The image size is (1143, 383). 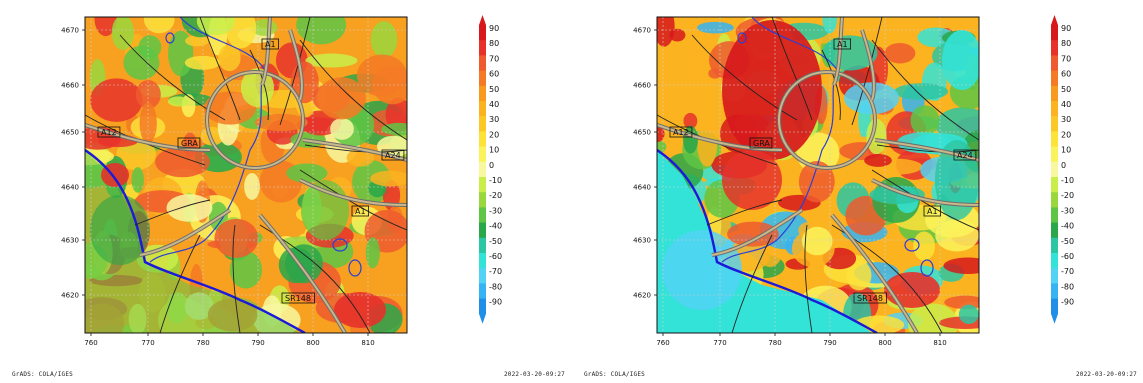 What do you see at coordinates (494, 119) in the screenshot?
I see `colorbar-label: 30` at bounding box center [494, 119].